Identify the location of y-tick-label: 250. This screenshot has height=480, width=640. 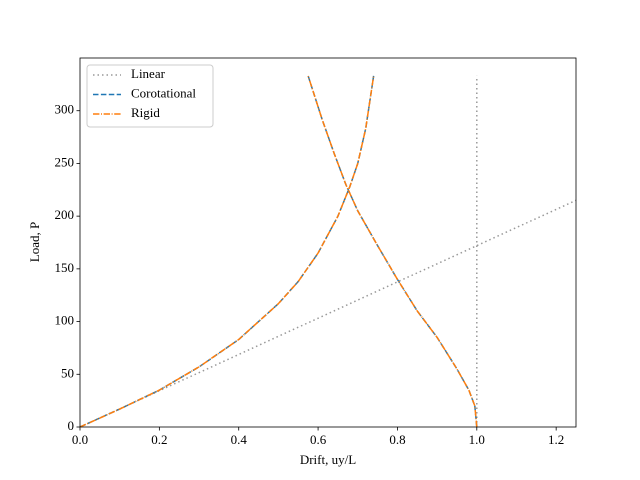
(65, 161).